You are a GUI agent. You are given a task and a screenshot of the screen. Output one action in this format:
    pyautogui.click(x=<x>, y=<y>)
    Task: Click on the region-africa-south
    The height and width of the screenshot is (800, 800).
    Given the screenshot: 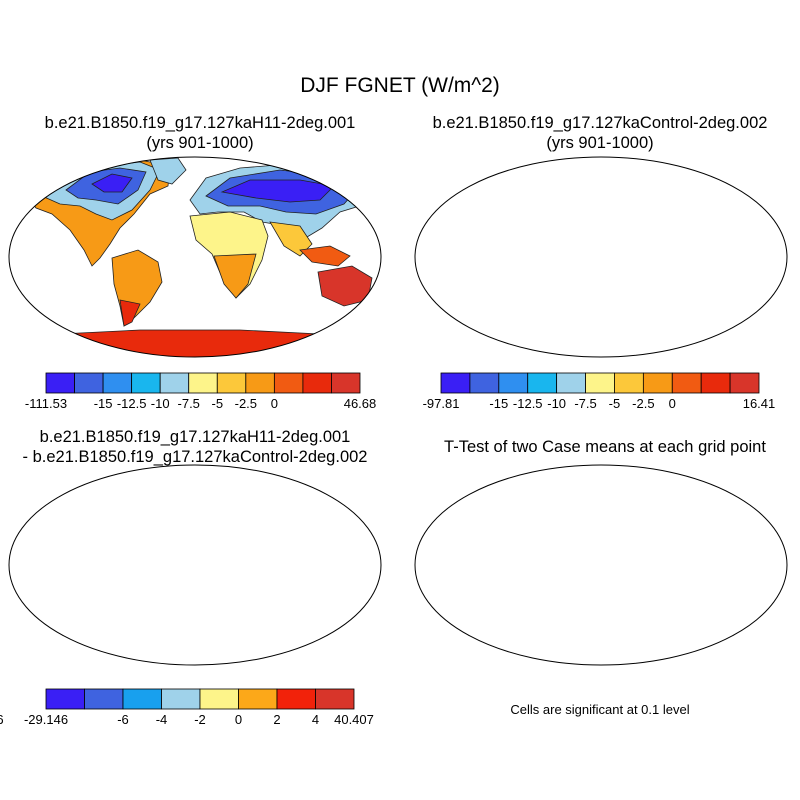 What is the action you would take?
    pyautogui.click(x=235, y=276)
    